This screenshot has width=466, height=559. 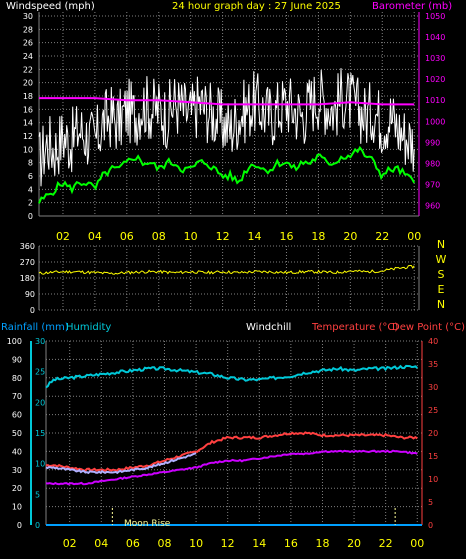 I want to click on compass-label: S, so click(x=441, y=274).